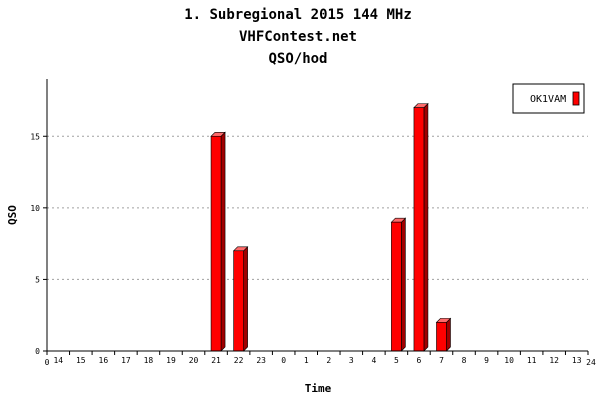 This screenshot has height=400, width=600. I want to click on y-tick-label: 10, so click(35, 208).